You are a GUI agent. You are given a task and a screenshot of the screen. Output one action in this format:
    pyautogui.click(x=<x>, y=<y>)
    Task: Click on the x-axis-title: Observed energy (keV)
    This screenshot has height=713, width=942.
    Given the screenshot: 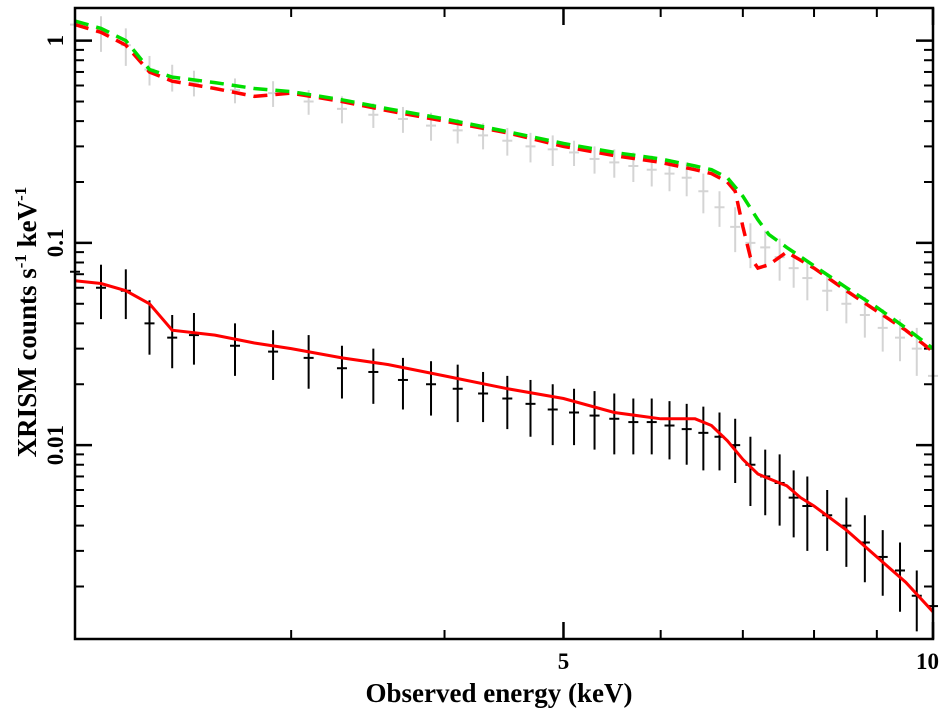 What is the action you would take?
    pyautogui.click(x=499, y=693)
    